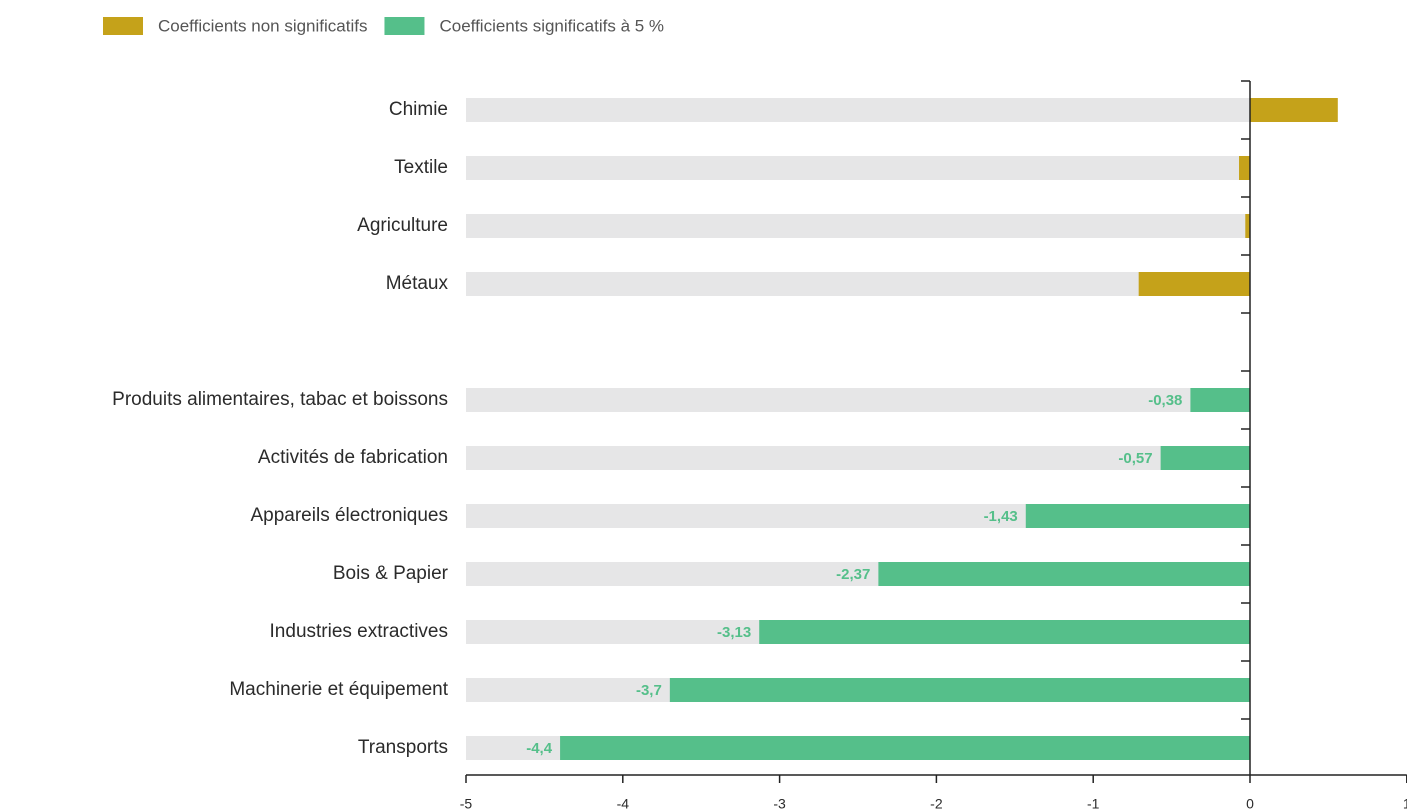 The width and height of the screenshot is (1407, 812). I want to click on legend-label: Coefficients non significatifs, so click(262, 25).